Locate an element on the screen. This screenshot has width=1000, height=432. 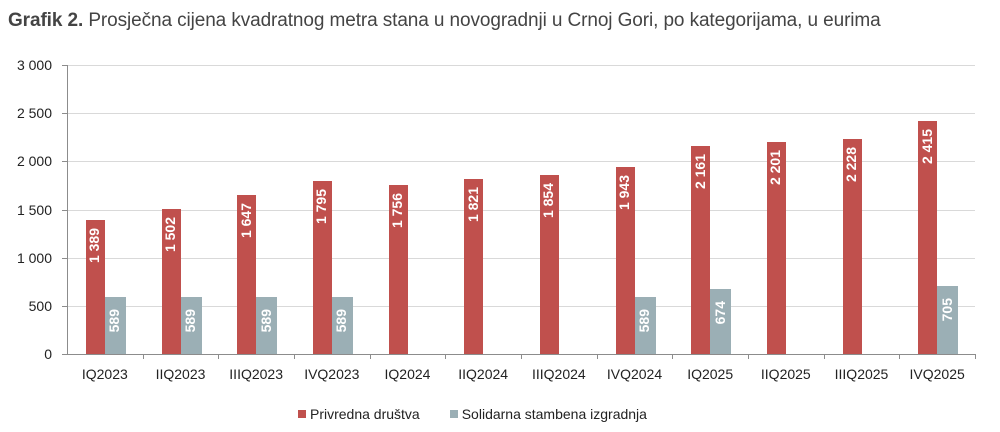
bar-privredna-drustva: 2 228 is located at coordinates (852, 246).